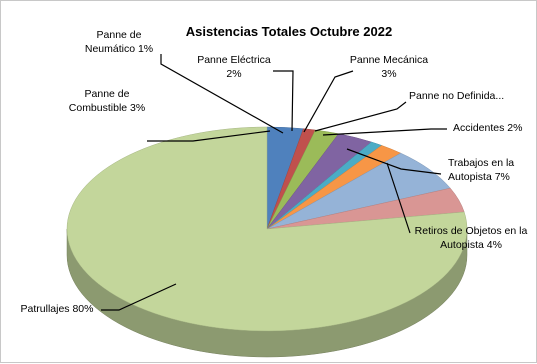 The width and height of the screenshot is (537, 364). I want to click on data-label-line: Accidentes 2%, so click(487, 128).